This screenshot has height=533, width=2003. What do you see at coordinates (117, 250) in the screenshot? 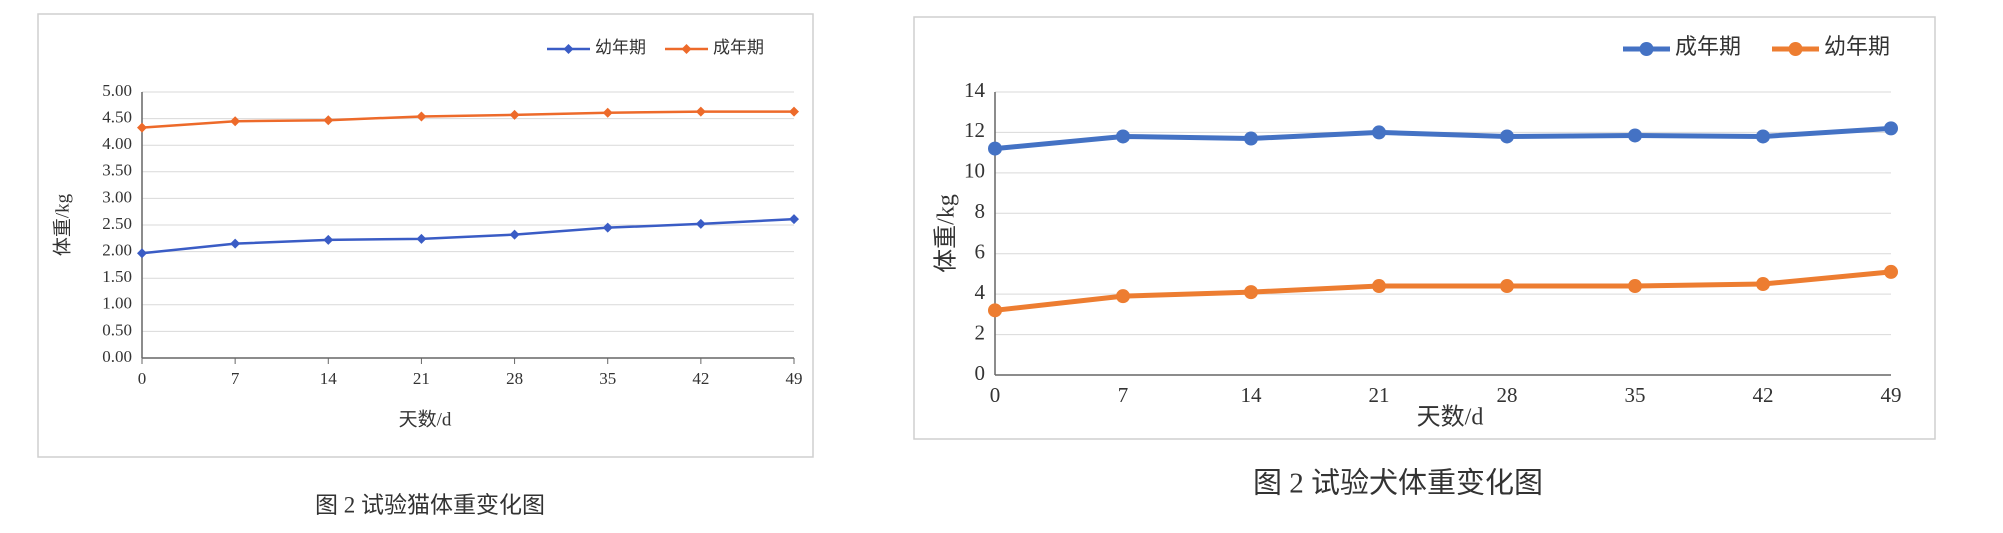
I see `y-tick-label: 2.00` at bounding box center [117, 250].